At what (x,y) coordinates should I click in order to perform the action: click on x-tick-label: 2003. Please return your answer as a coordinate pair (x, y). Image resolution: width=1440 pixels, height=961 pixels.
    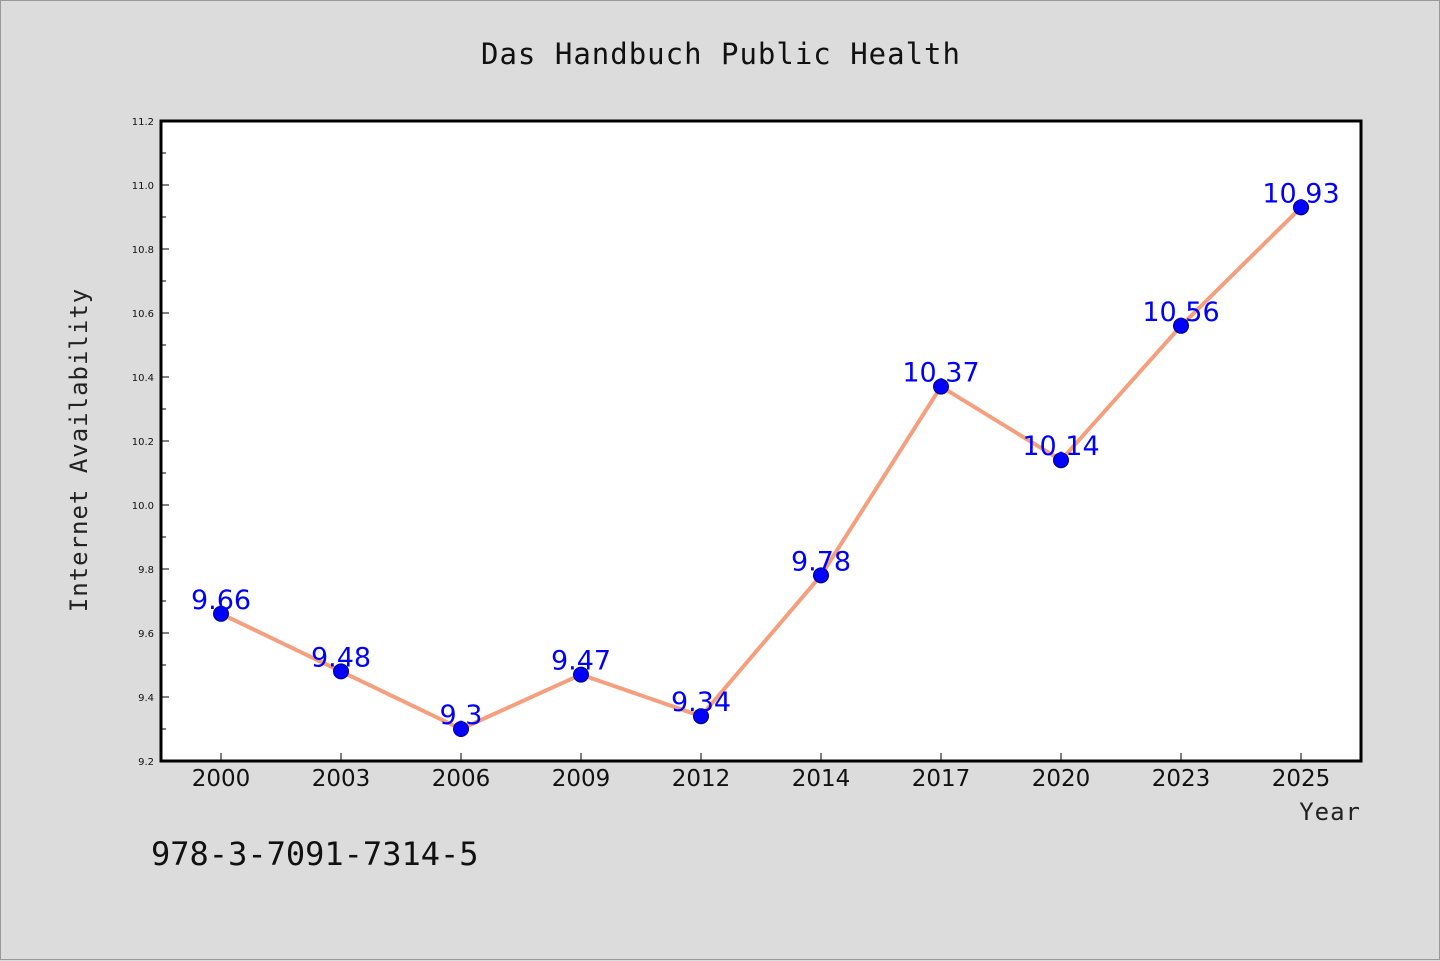
    Looking at the image, I should click on (341, 779).